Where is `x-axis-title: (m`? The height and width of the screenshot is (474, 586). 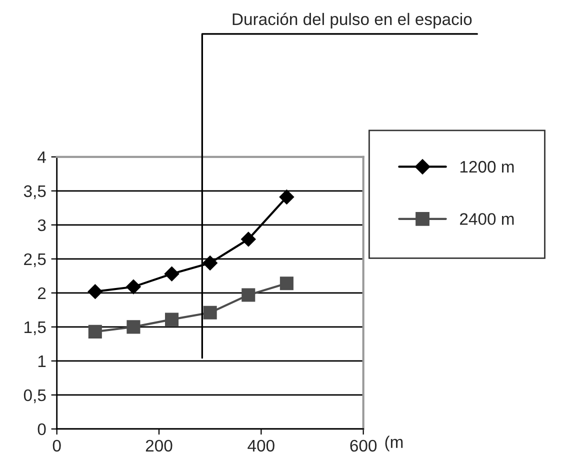 x-axis-title: (m is located at coordinates (394, 444).